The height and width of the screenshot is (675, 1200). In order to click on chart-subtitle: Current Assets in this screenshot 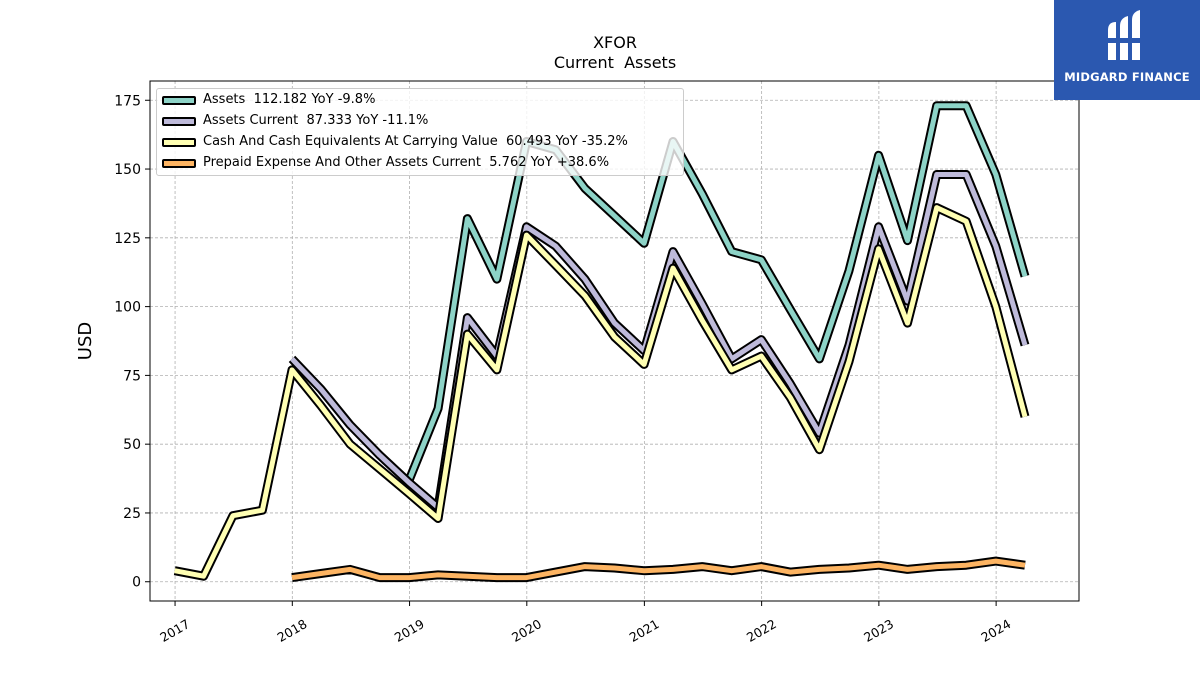, I will do `click(615, 62)`.